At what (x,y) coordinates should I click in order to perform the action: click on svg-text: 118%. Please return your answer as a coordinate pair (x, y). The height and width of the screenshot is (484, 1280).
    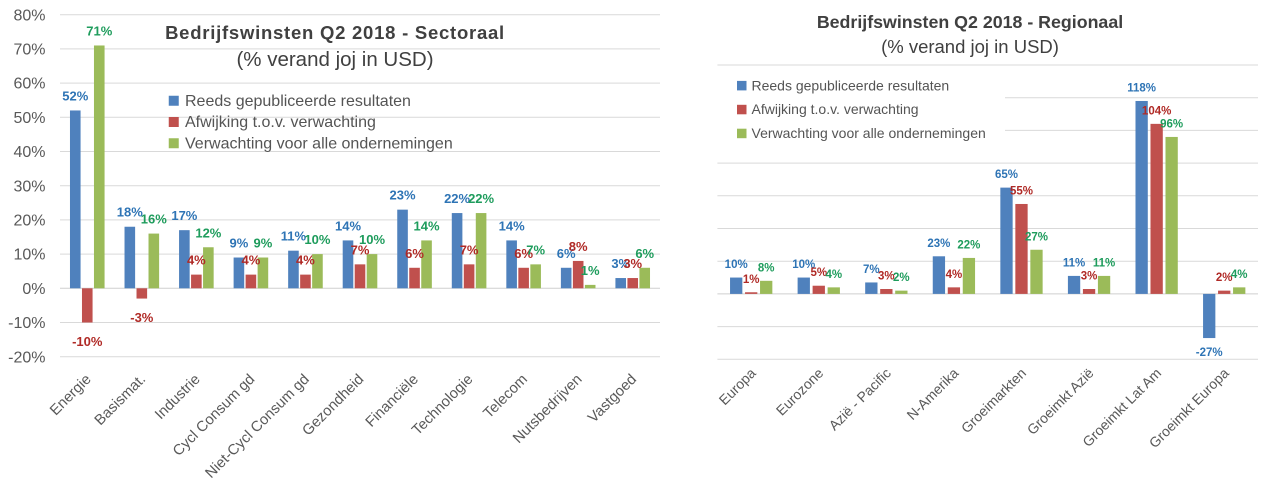
    Looking at the image, I should click on (1141, 88).